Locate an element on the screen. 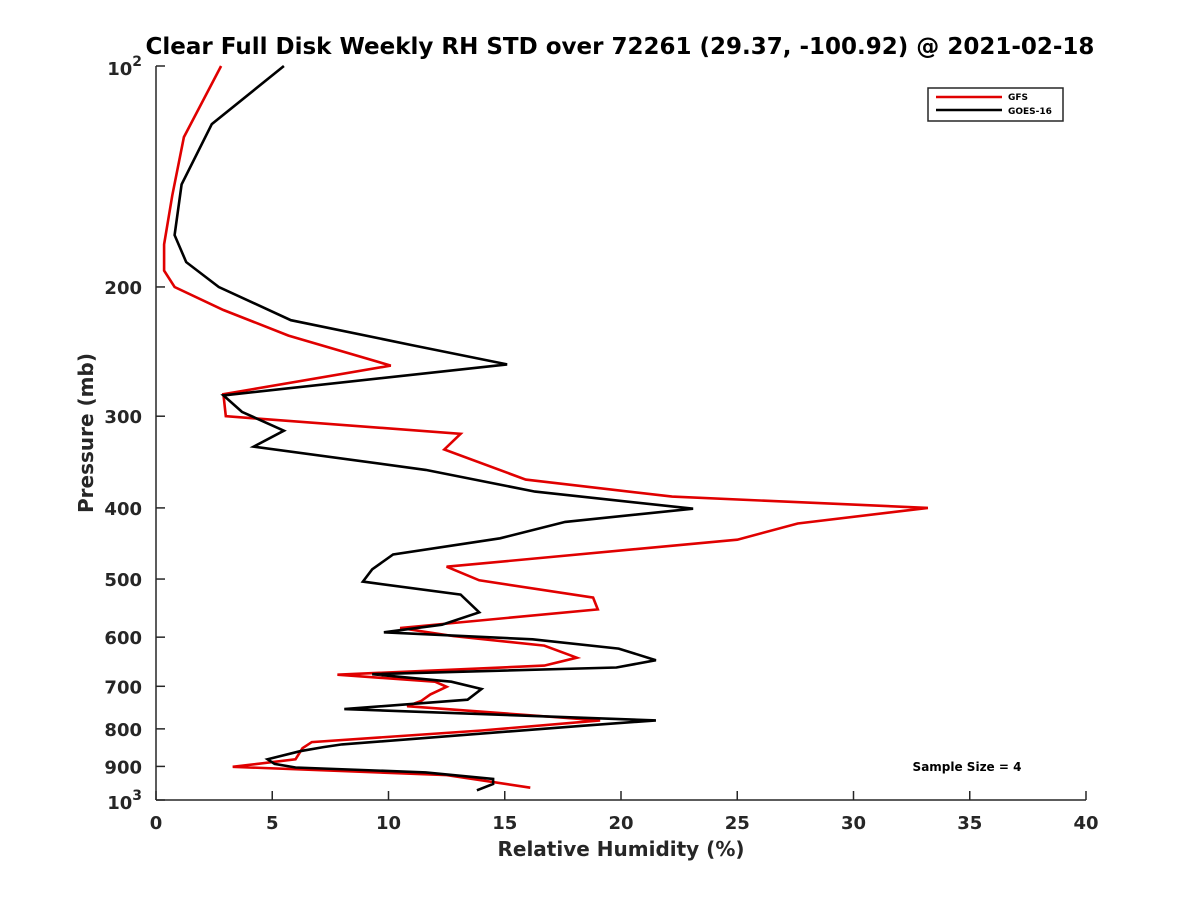  x-tick-label: 5 is located at coordinates (272, 823).